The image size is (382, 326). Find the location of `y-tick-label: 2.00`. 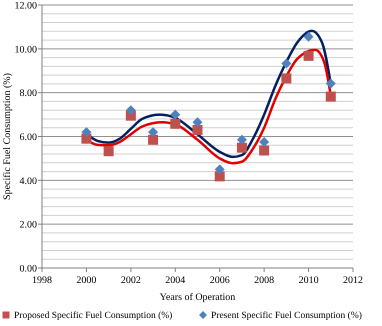

y-tick-label: 2.00 is located at coordinates (28, 225).